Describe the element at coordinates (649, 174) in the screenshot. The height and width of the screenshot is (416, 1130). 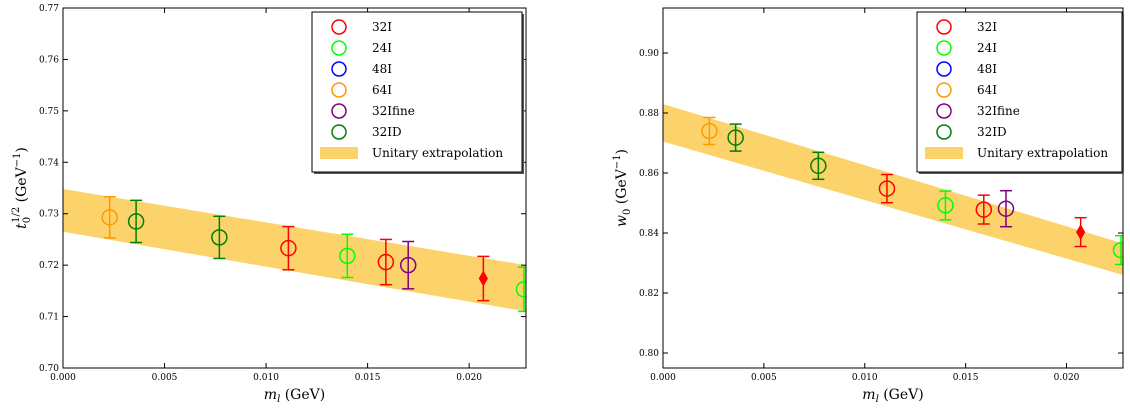
I see `y-tick-label: 0.86` at that location.